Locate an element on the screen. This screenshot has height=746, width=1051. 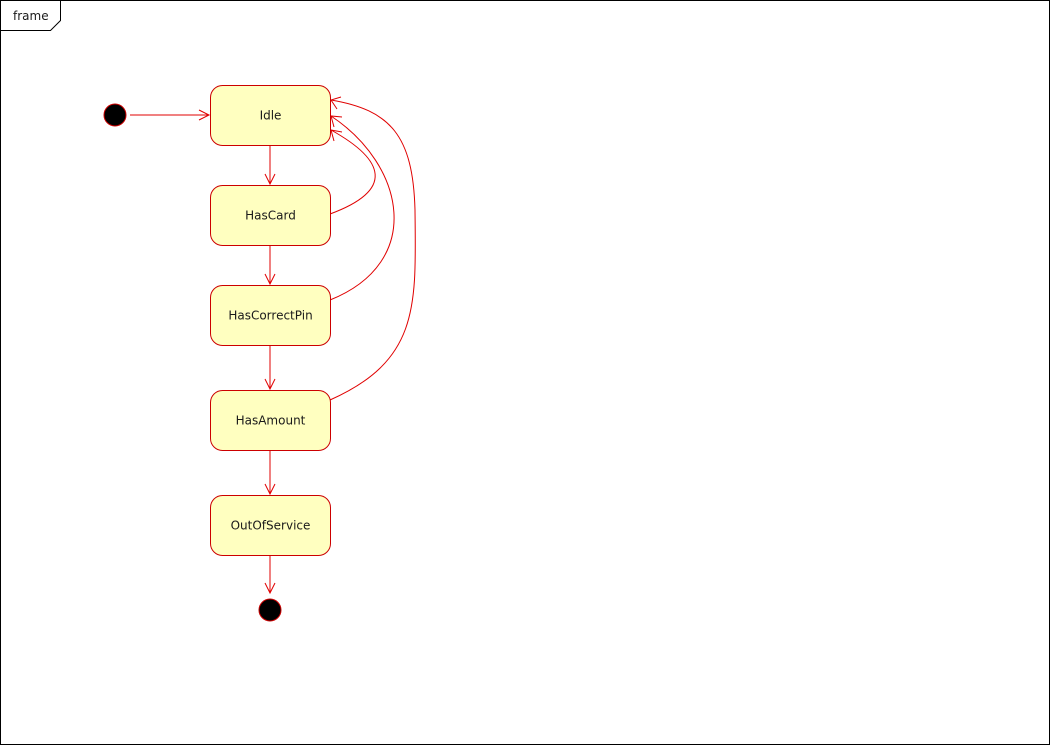
state-label-hascard: HasCard is located at coordinates (270, 216).